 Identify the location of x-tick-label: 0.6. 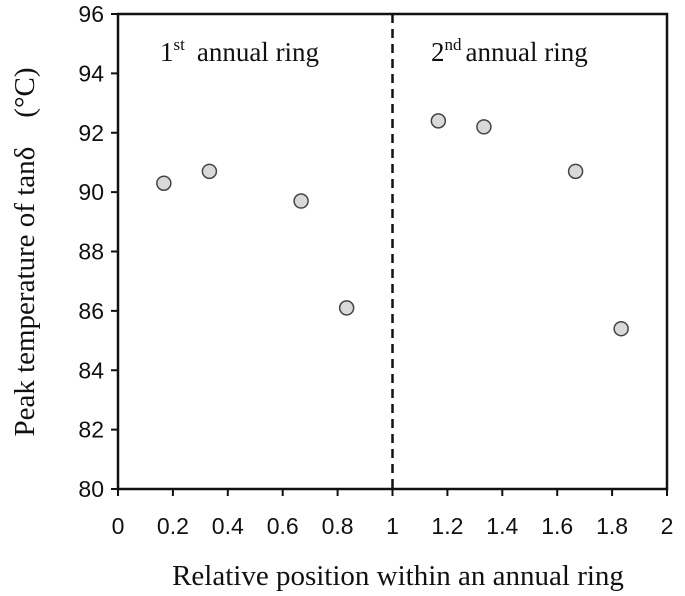
(283, 526).